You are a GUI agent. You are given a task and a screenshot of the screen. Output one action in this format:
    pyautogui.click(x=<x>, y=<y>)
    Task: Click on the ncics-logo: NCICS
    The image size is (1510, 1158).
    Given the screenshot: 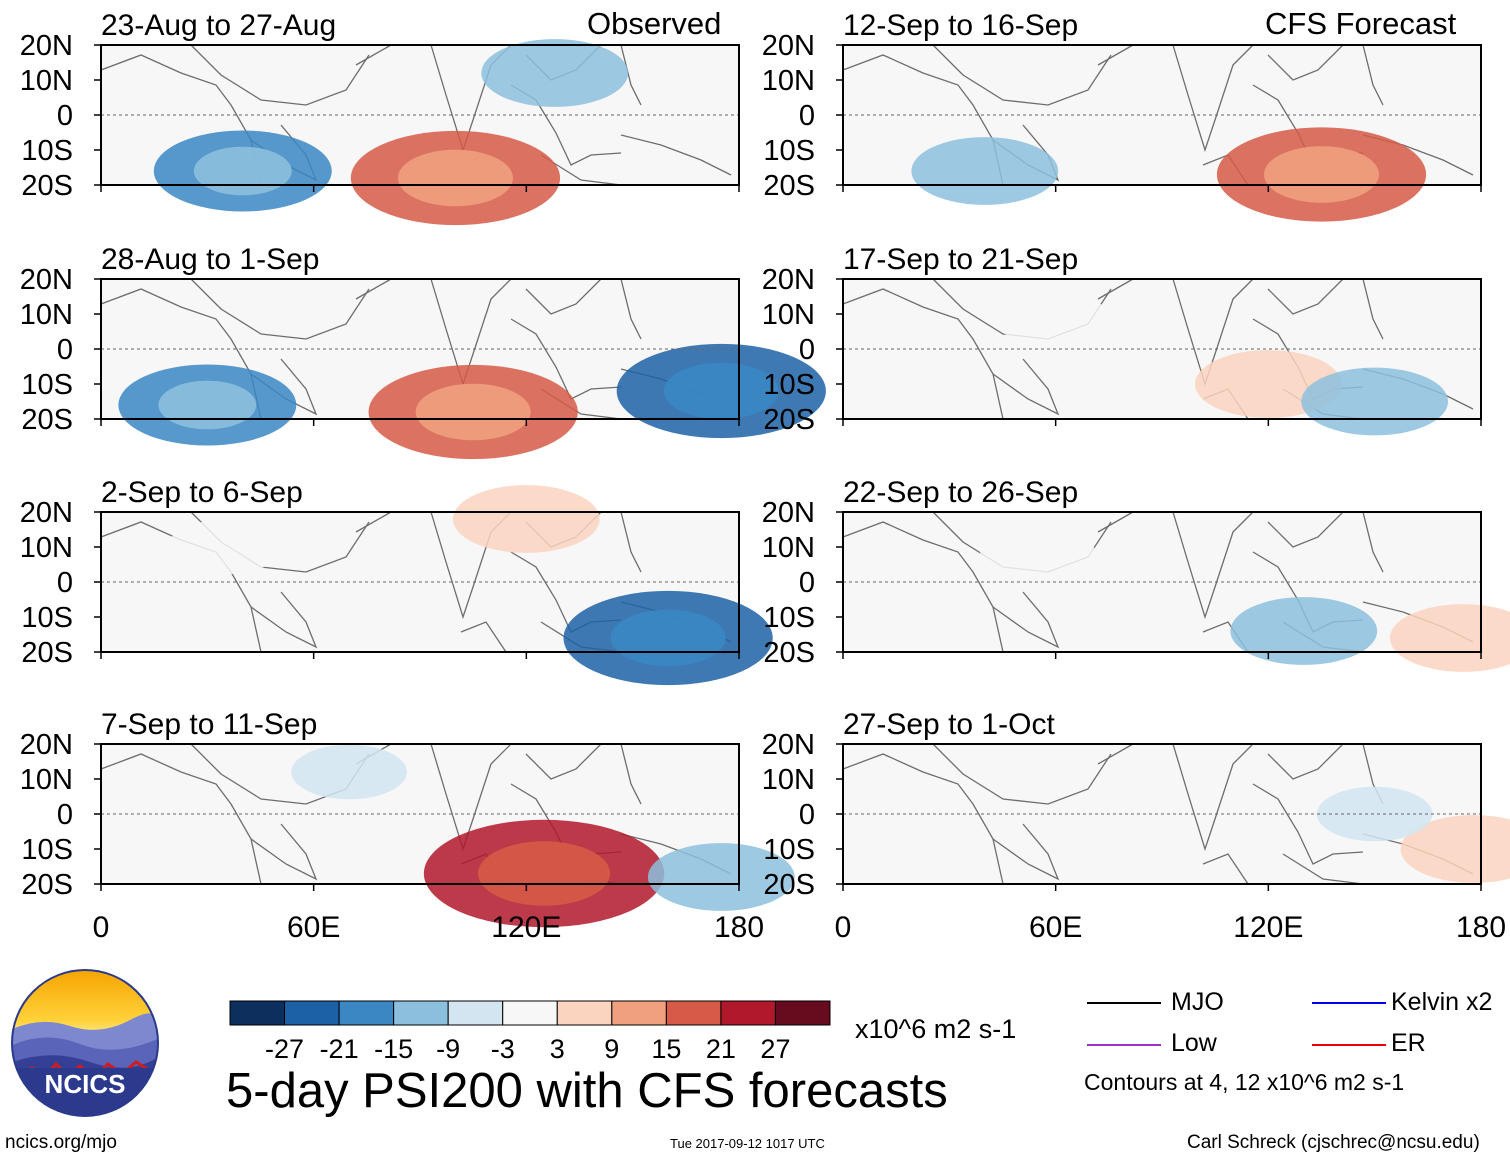 What is the action you would take?
    pyautogui.click(x=85, y=1043)
    